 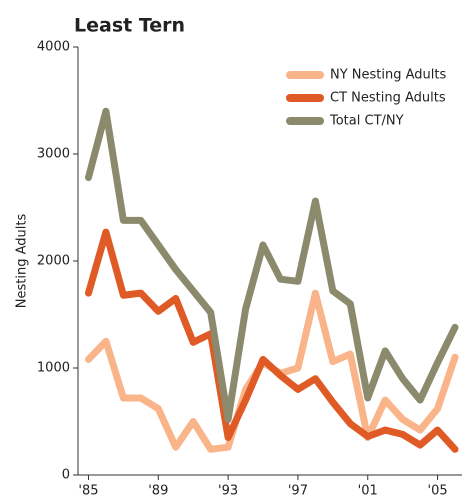 What do you see at coordinates (388, 75) in the screenshot?
I see `legend-label: NY Nesting Adults` at bounding box center [388, 75].